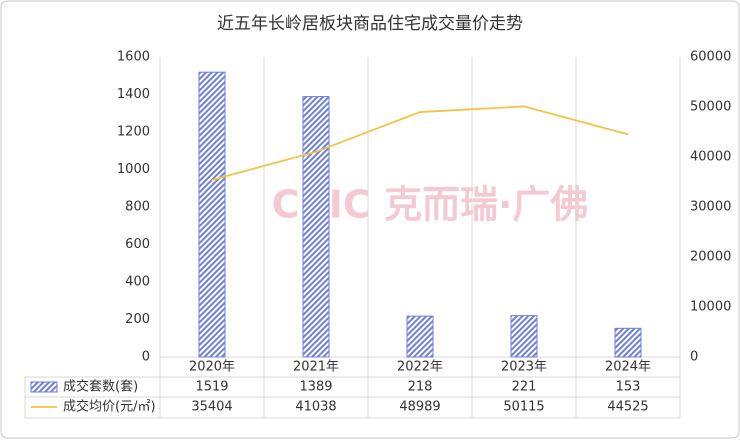 The width and height of the screenshot is (740, 448). Describe the element at coordinates (523, 407) in the screenshot. I see `table-value: 50115` at that location.